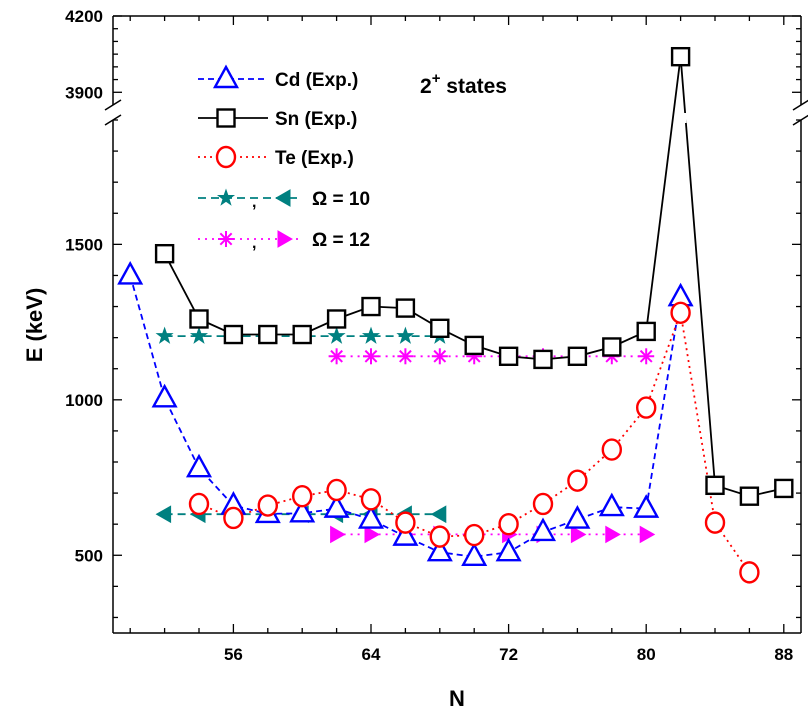 The image size is (808, 713). What do you see at coordinates (341, 240) in the screenshot?
I see `legend-label: Ω = 12` at bounding box center [341, 240].